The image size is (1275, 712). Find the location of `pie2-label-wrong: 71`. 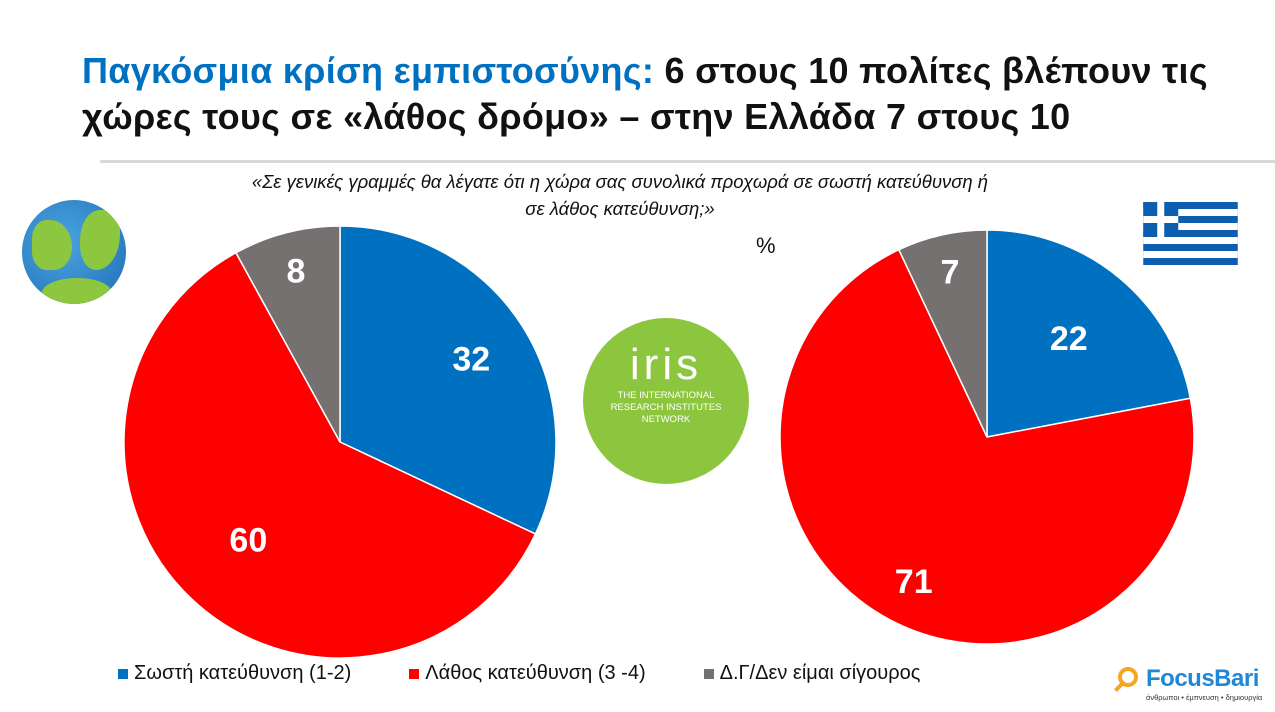

pie2-label-wrong: 71 is located at coordinates (914, 582).